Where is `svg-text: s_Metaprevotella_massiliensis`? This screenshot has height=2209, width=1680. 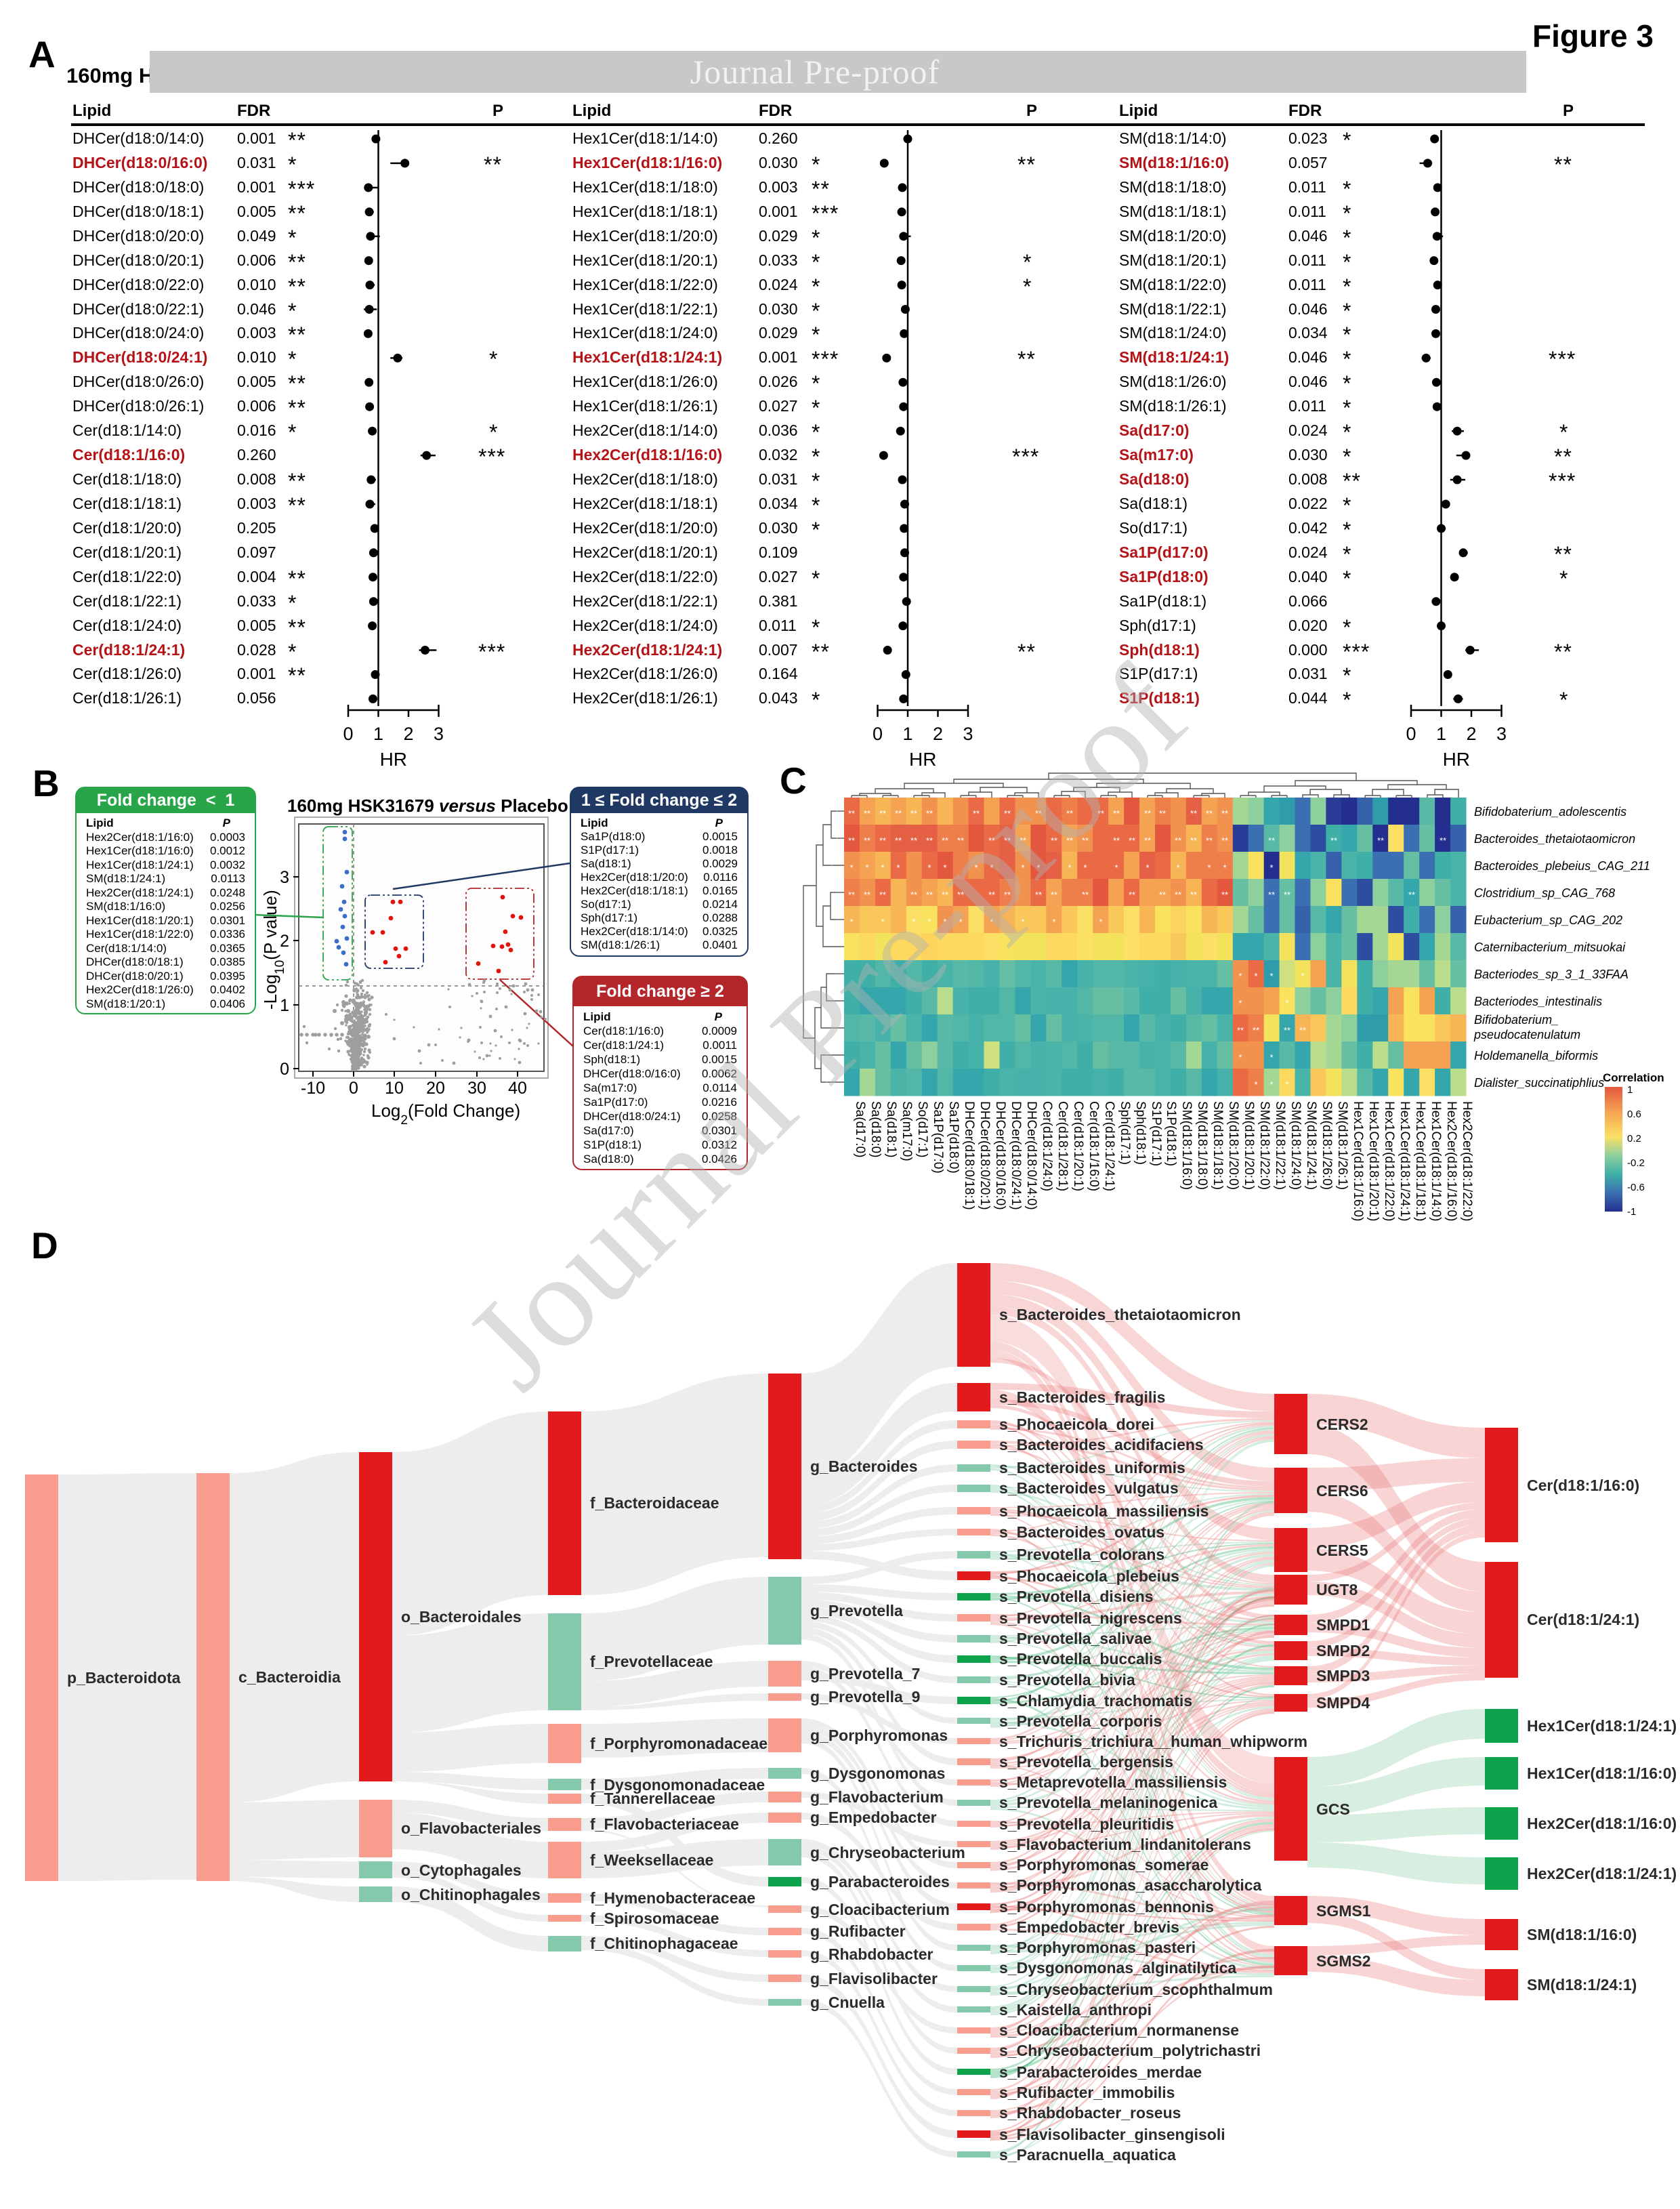 svg-text: s_Metaprevotella_massiliensis is located at coordinates (1113, 1782).